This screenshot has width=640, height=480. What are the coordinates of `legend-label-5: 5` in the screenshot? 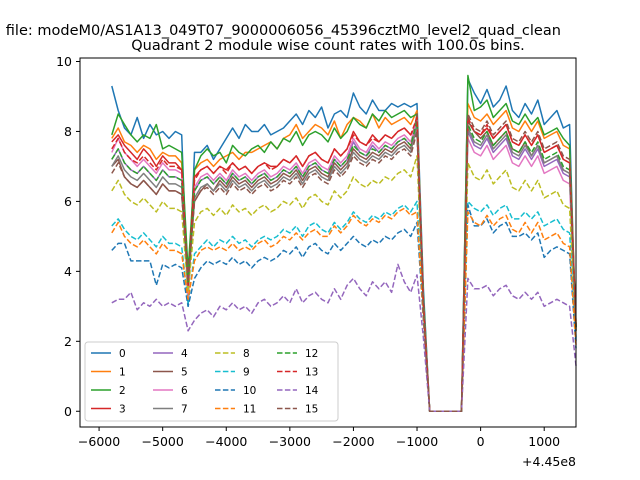 It's located at (184, 373).